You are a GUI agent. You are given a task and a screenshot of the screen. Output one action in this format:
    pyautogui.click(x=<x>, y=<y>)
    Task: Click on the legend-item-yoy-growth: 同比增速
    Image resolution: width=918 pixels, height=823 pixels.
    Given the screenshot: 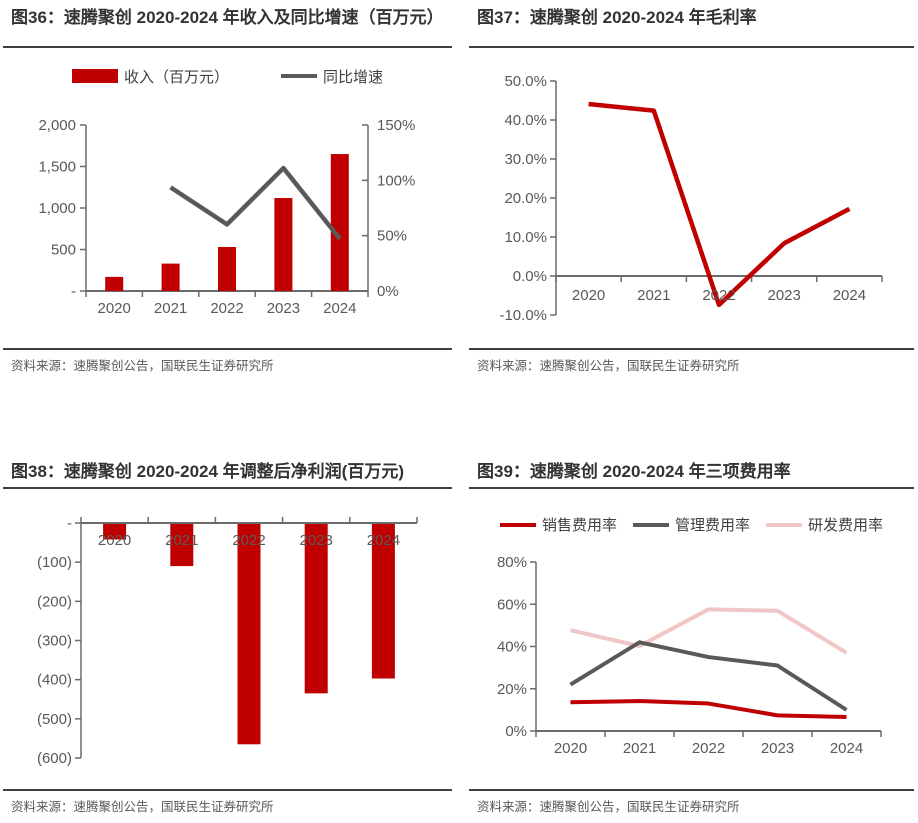 What is the action you would take?
    pyautogui.click(x=332, y=76)
    